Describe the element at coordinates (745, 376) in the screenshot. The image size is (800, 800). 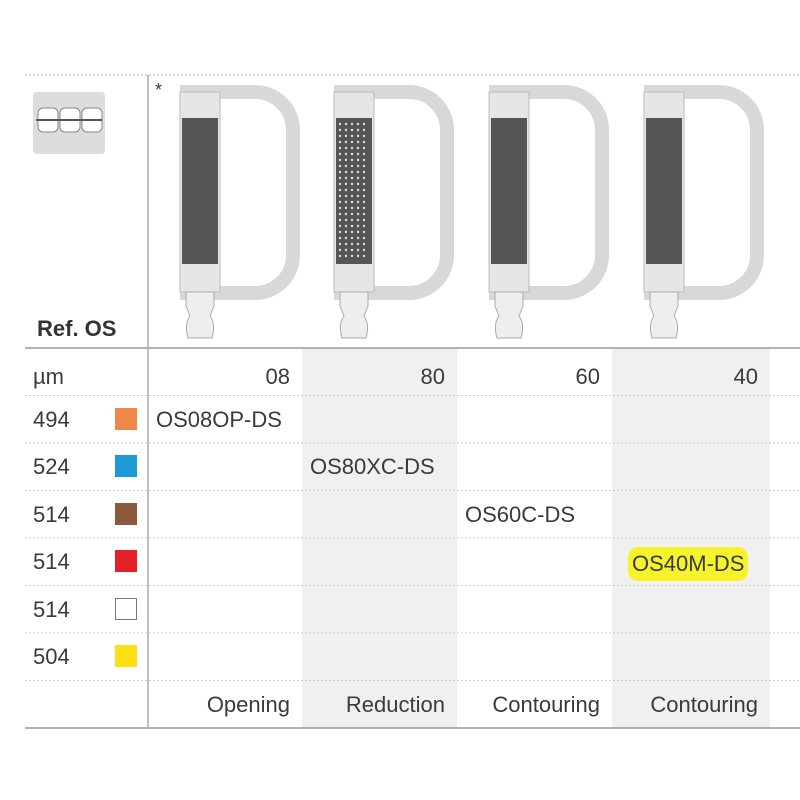
I see `thickness: 40` at that location.